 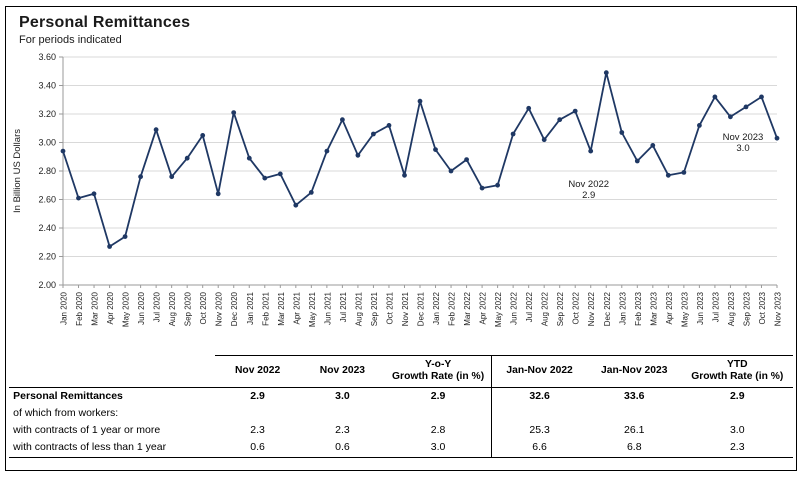 I want to click on x-tick-label: Feb 2023, so click(x=638, y=308).